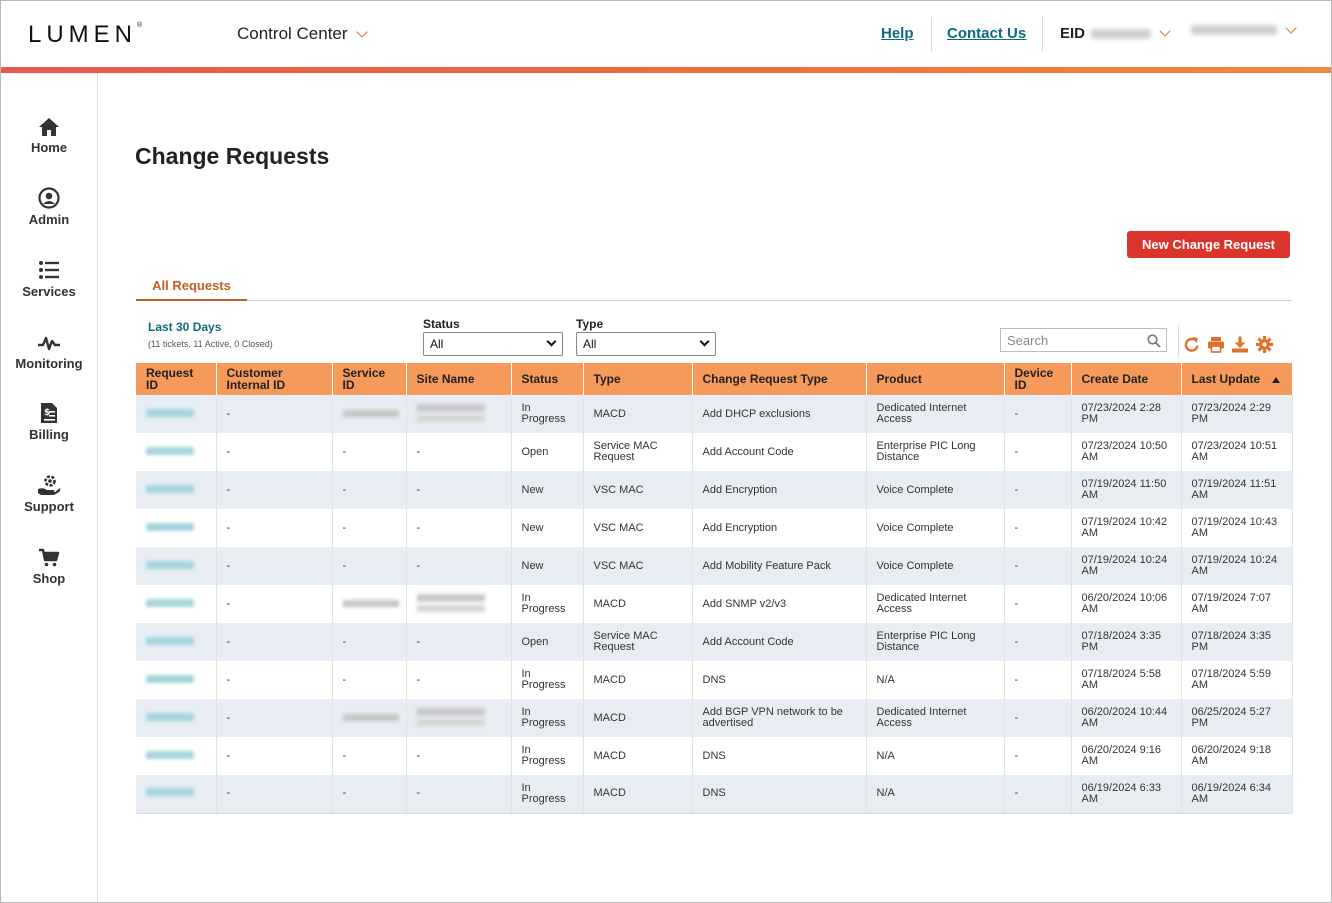  What do you see at coordinates (897, 33) in the screenshot?
I see `help-link: Help` at bounding box center [897, 33].